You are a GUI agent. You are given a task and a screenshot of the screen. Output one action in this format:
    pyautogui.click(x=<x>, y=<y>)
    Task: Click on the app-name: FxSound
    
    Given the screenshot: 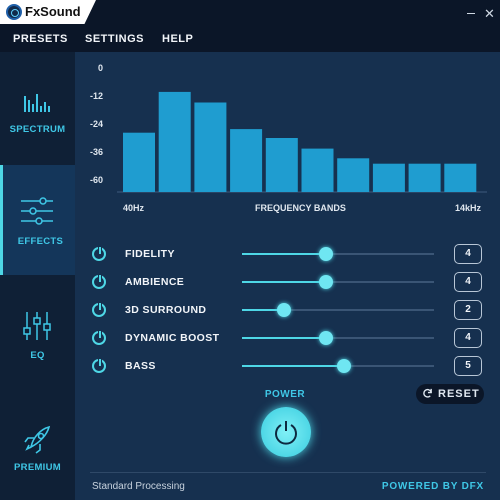 What is the action you would take?
    pyautogui.click(x=53, y=11)
    